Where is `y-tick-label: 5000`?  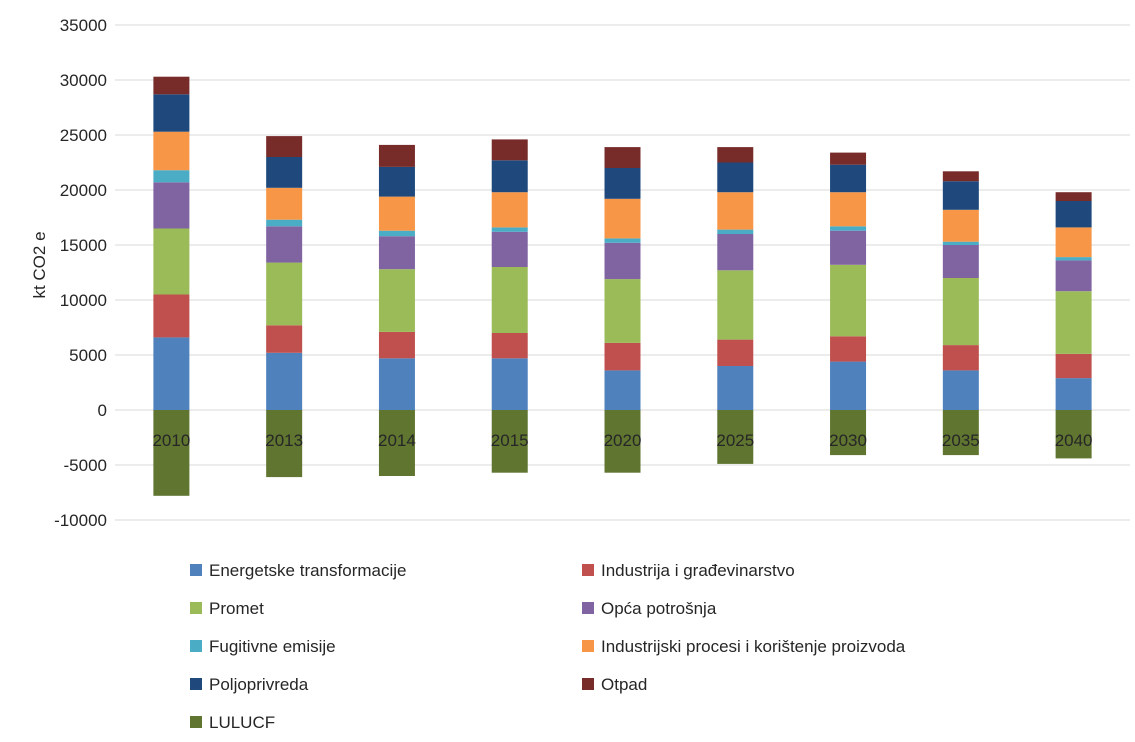
y-tick-label: 5000 is located at coordinates (88, 355).